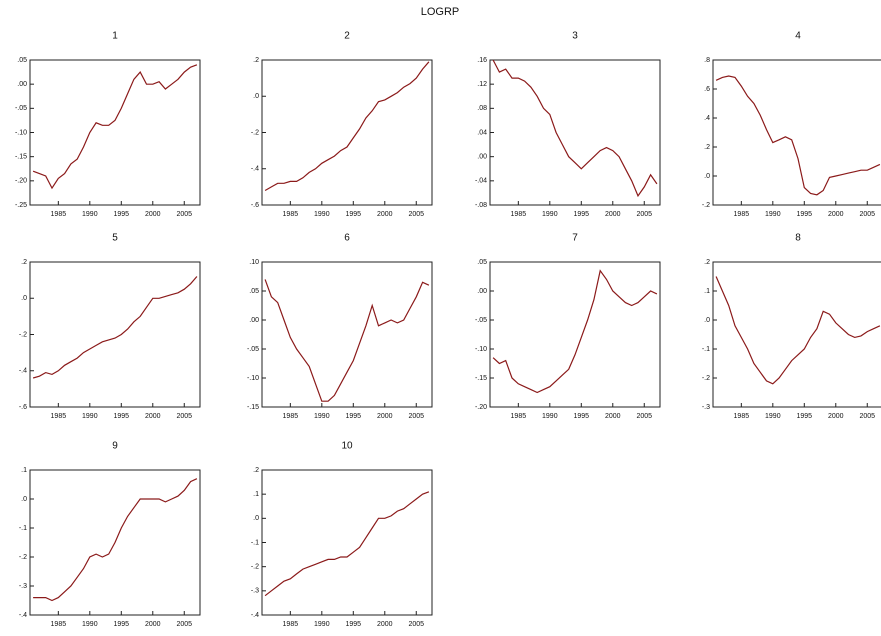 Image resolution: width=881 pixels, height=636 pixels. Describe the element at coordinates (115, 446) in the screenshot. I see `panel-title: 9` at that location.